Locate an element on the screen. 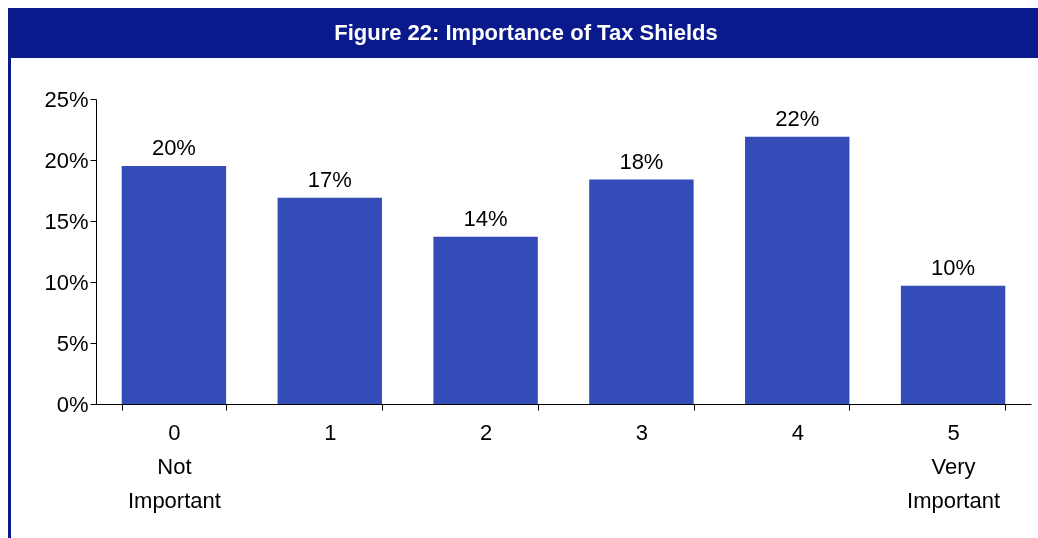  x-tick-label: 0 Not Important is located at coordinates (174, 466).